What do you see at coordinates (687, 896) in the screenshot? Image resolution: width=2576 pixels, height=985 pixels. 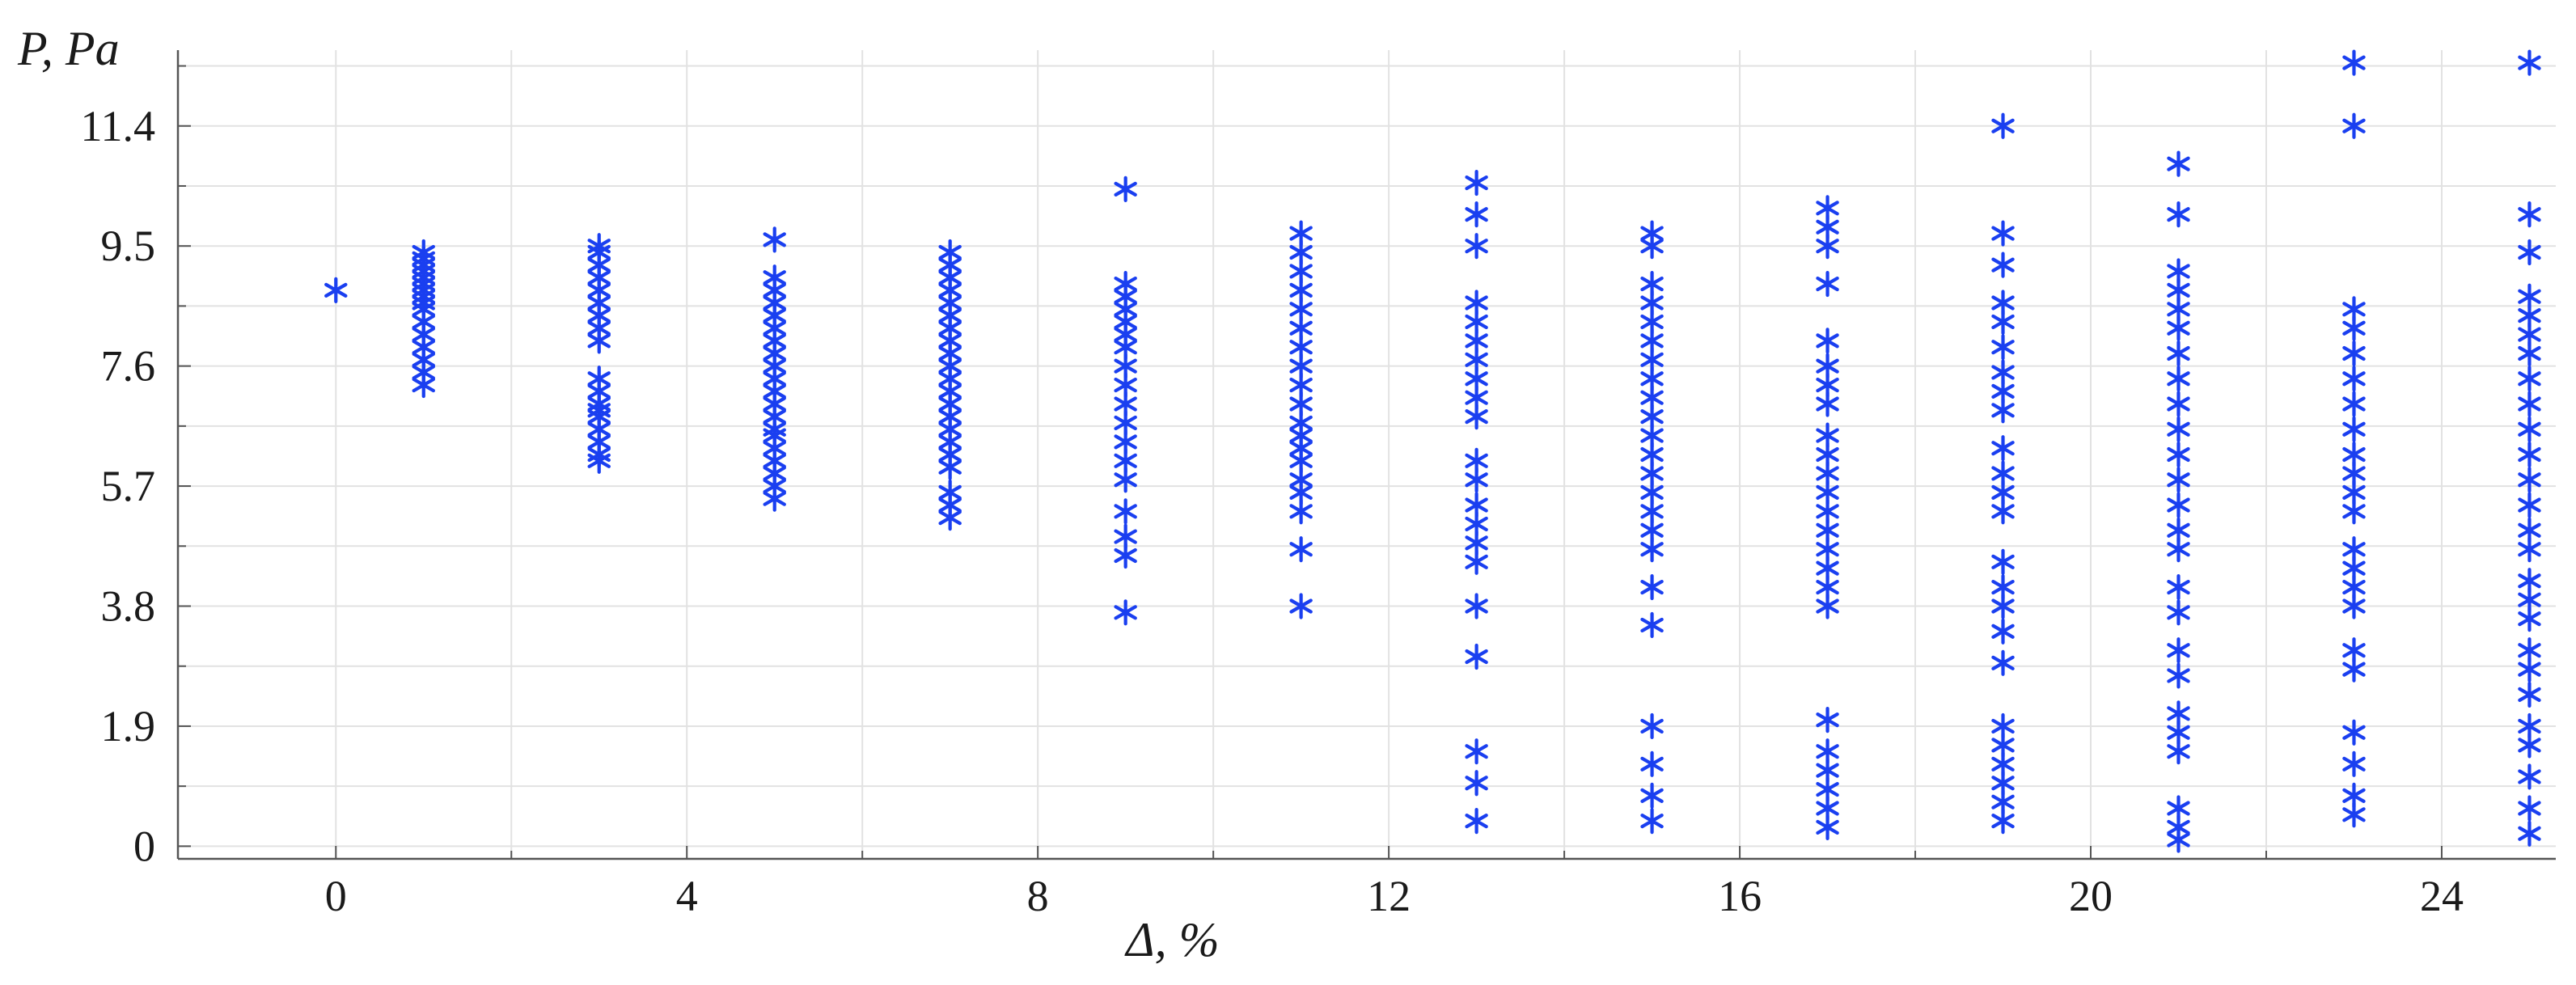 I see `x-tick-label: 4` at bounding box center [687, 896].